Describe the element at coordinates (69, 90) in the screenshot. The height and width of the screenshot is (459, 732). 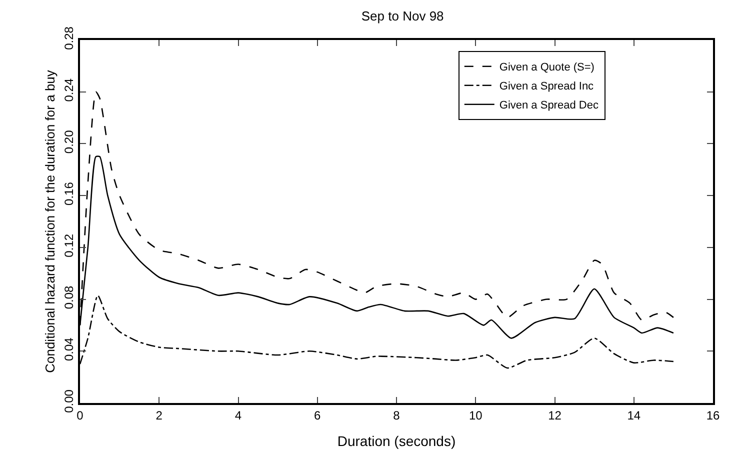
I see `y-tick-label: 0.24` at that location.